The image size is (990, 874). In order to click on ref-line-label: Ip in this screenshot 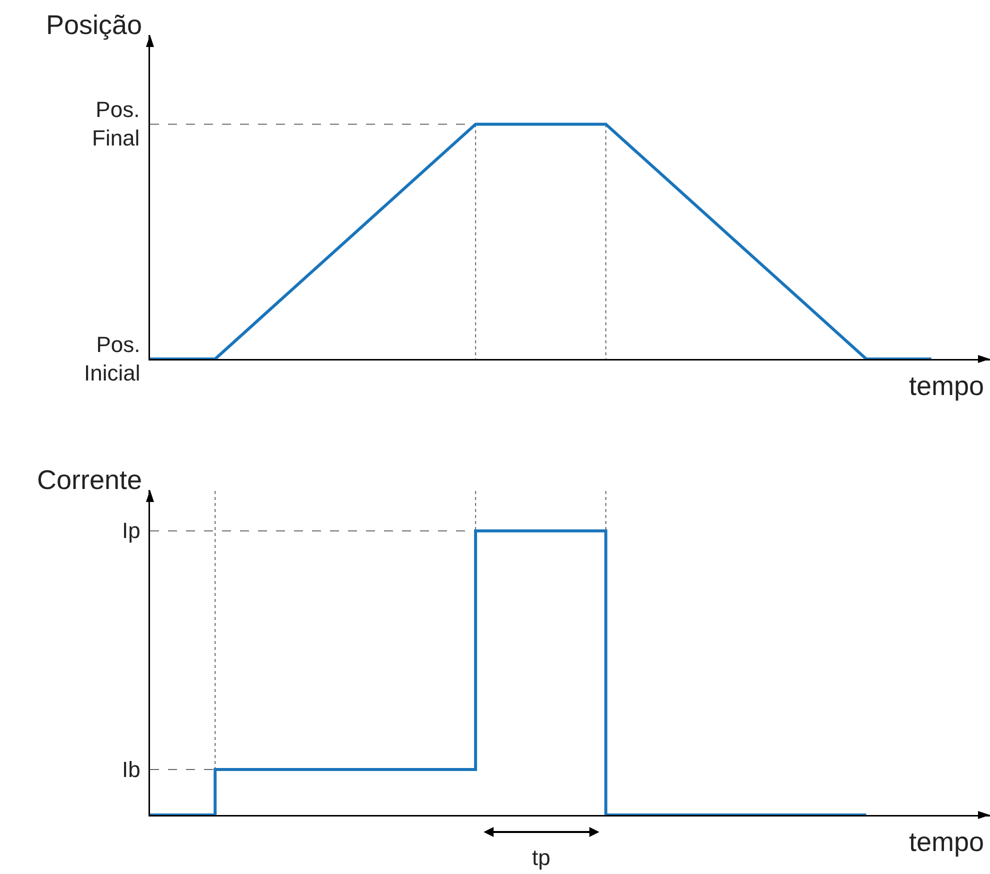, I will do `click(131, 530)`.